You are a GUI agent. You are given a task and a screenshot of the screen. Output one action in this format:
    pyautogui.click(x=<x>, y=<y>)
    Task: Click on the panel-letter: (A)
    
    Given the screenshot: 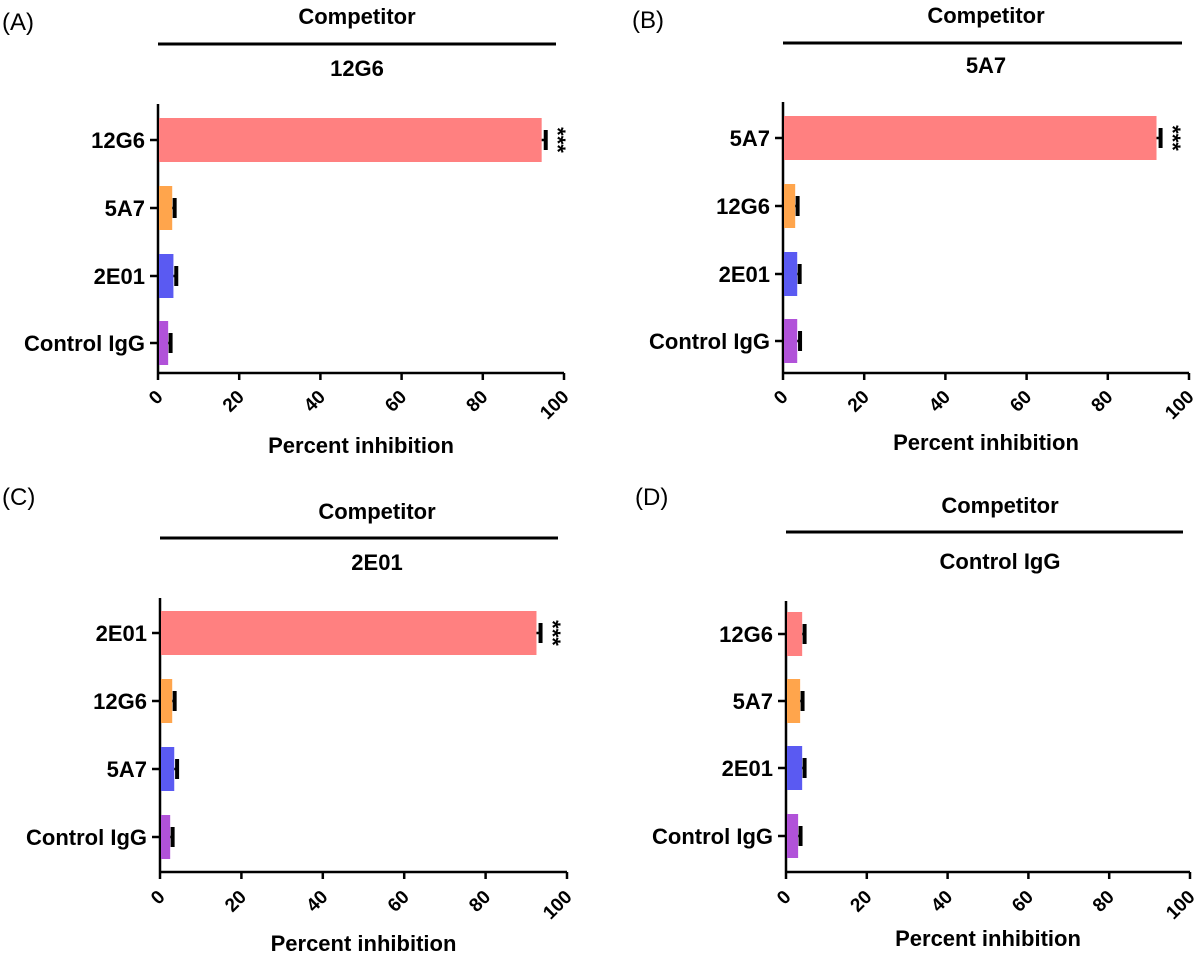 What is the action you would take?
    pyautogui.click(x=18, y=22)
    